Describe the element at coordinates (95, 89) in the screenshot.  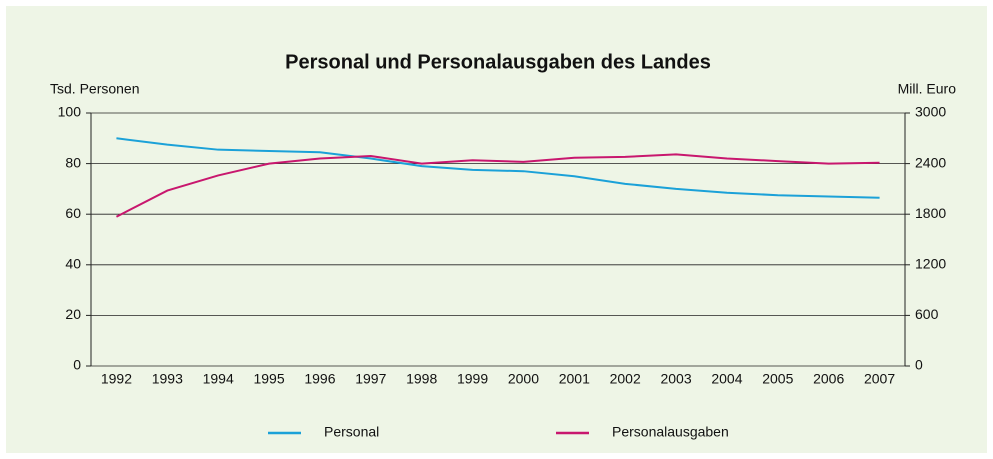
I see `y-axis-label: Tsd. Personen` at that location.